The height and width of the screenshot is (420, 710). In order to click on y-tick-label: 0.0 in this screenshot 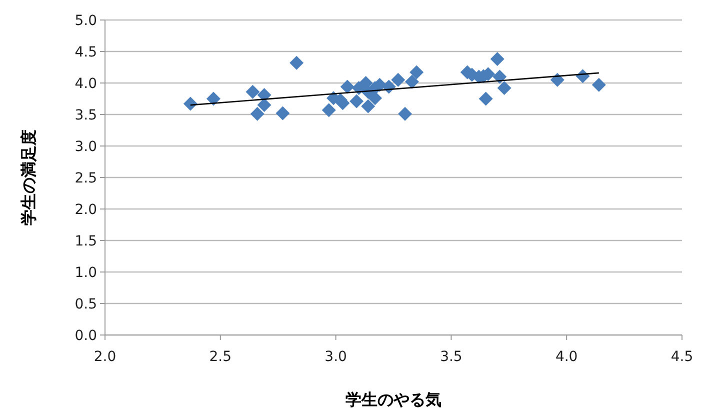, I will do `click(85, 336)`.